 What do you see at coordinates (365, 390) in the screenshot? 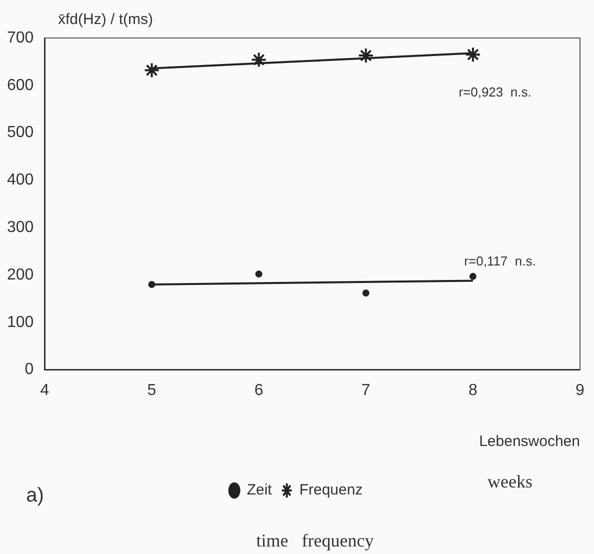
I see `x-tick-label: 7` at bounding box center [365, 390].